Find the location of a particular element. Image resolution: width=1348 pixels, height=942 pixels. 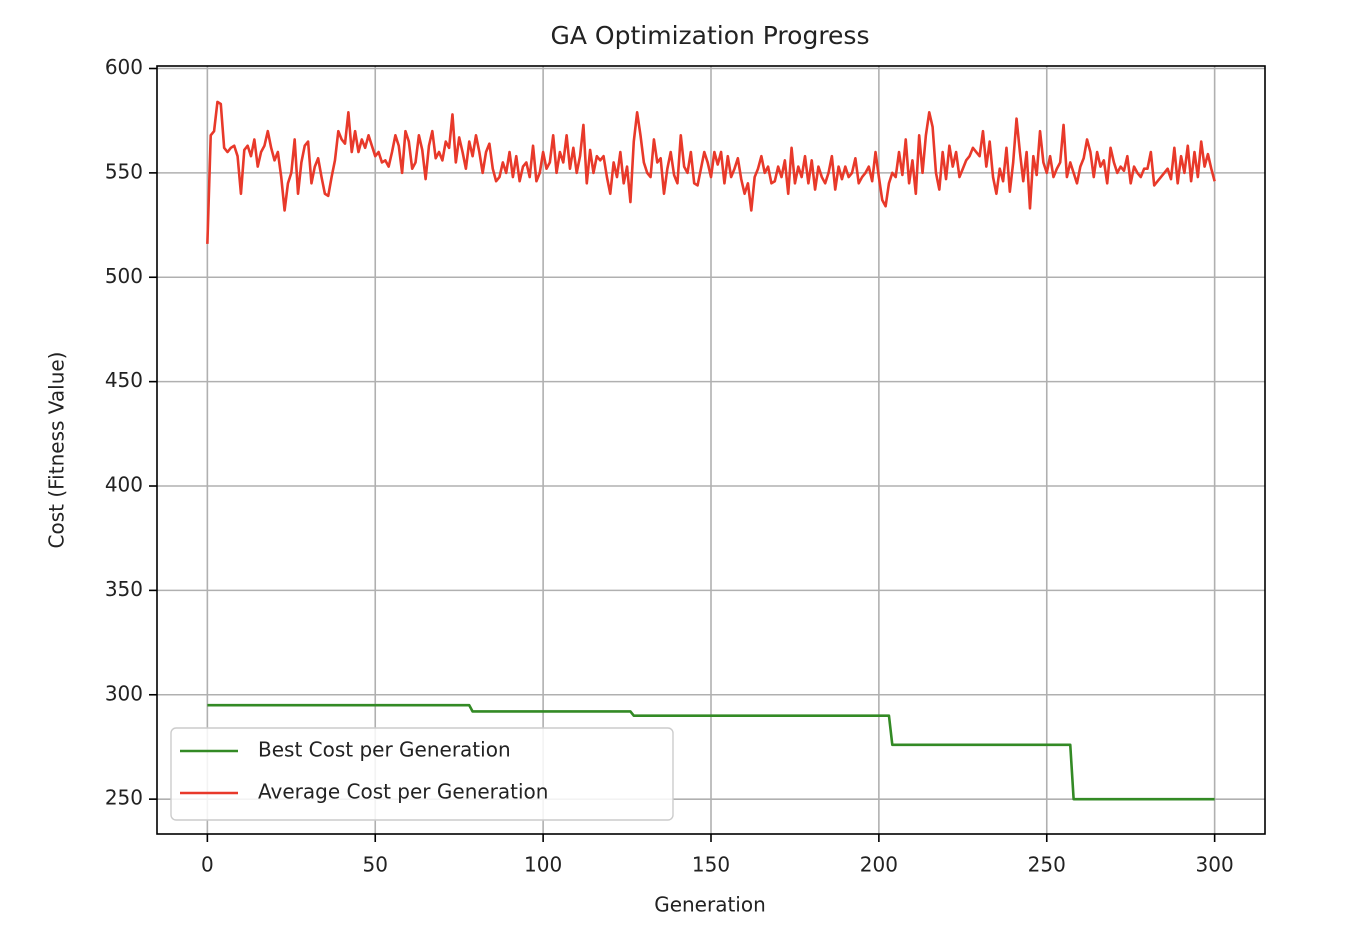

x-tick-label: 250 is located at coordinates (1047, 865).